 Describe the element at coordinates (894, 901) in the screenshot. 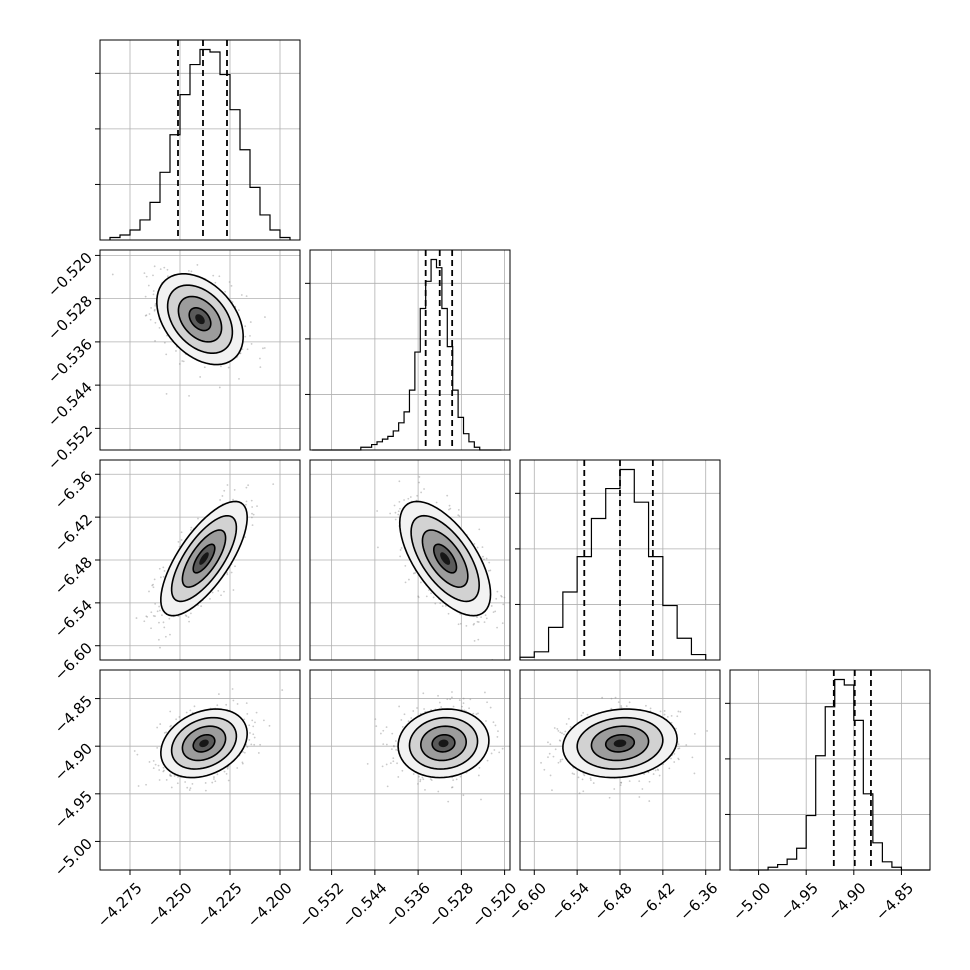

I see `x-tick-label: −4.85` at that location.